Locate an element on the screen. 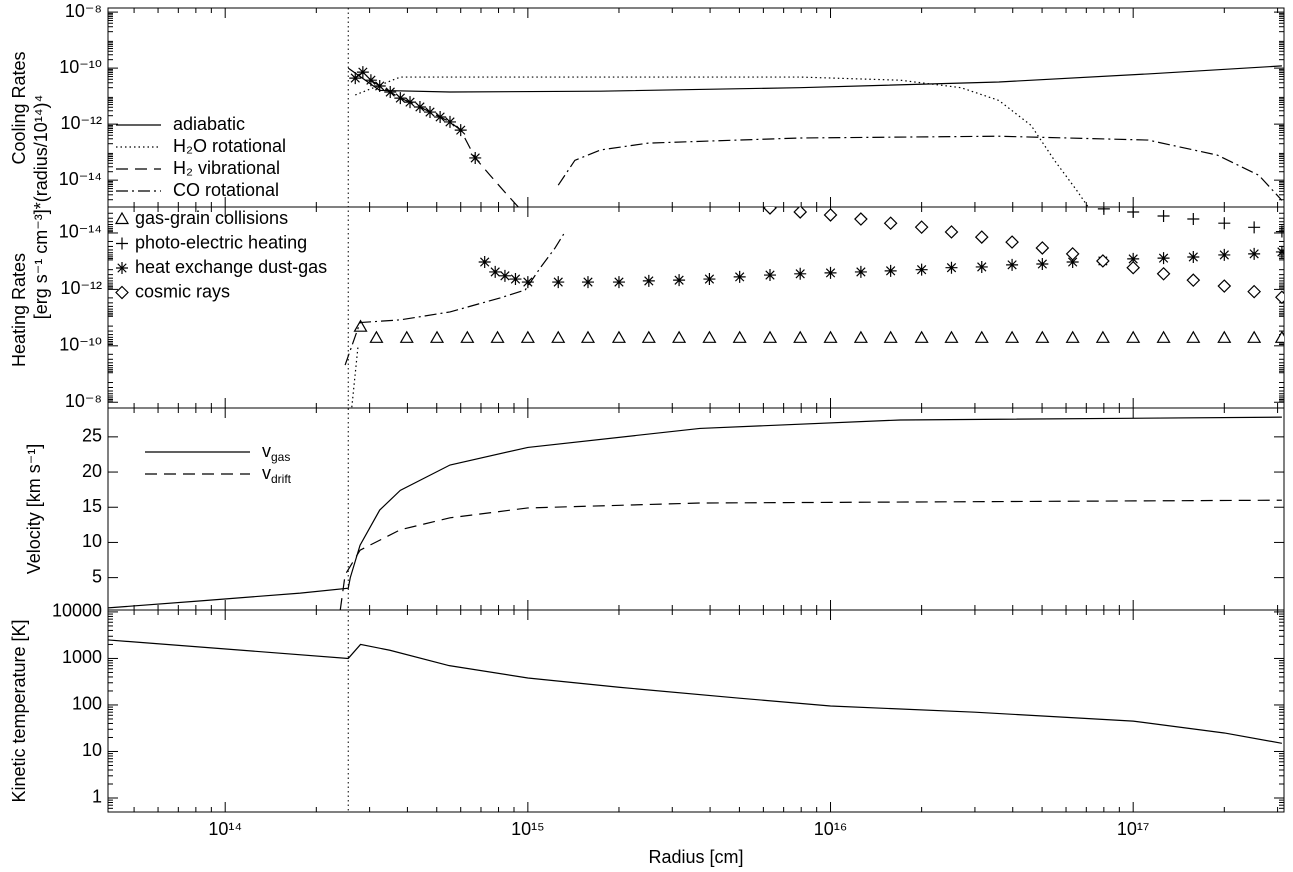  plot-area is located at coordinates (695, 691).